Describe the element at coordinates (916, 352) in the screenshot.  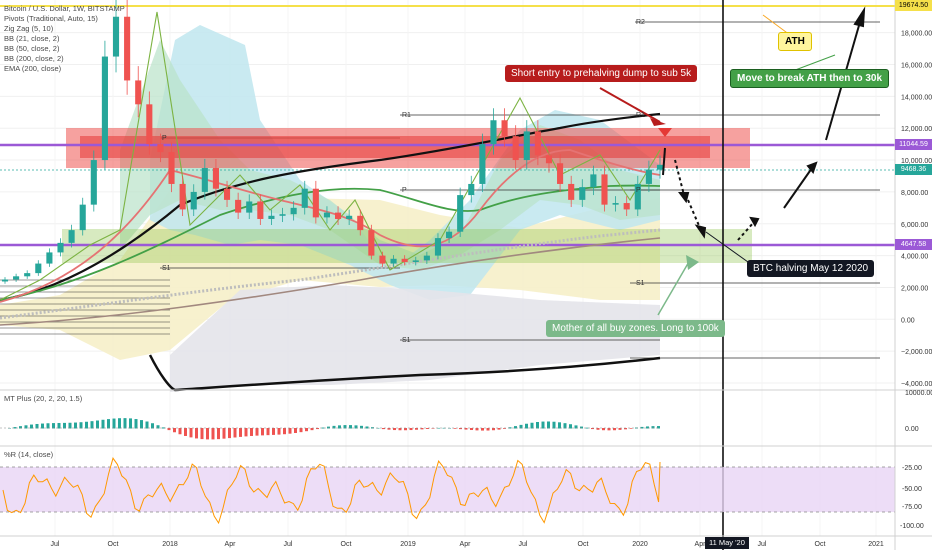
I see `price-tick-label: −2,000.00` at that location.